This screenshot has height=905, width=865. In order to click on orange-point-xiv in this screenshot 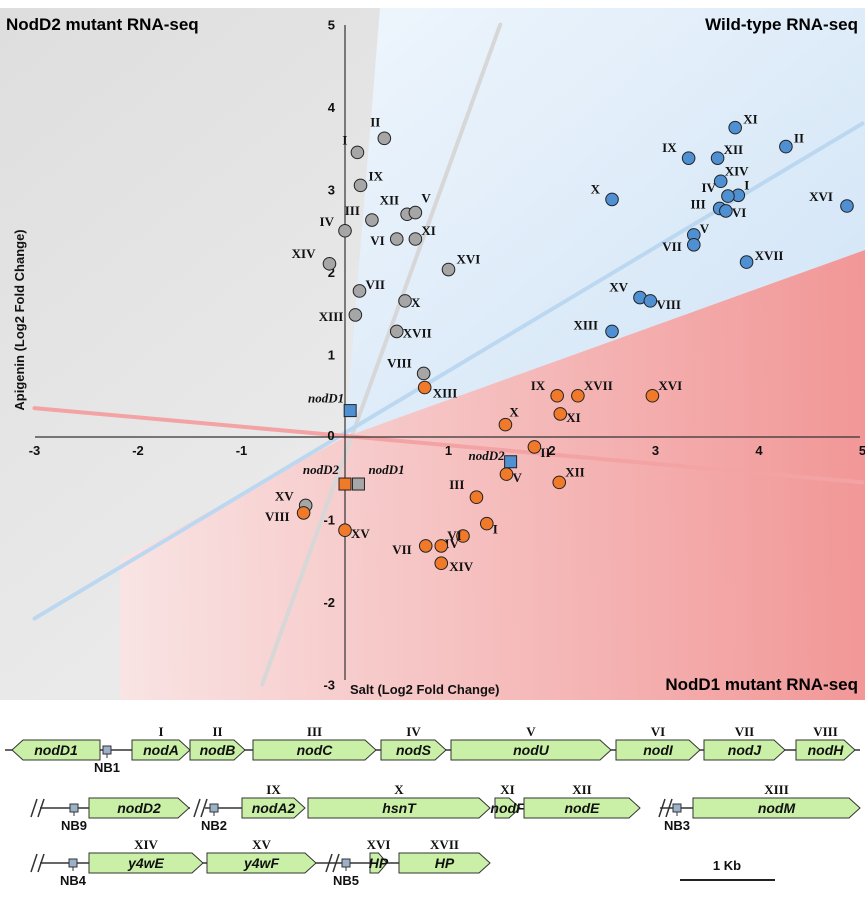, I will do `click(441, 563)`.